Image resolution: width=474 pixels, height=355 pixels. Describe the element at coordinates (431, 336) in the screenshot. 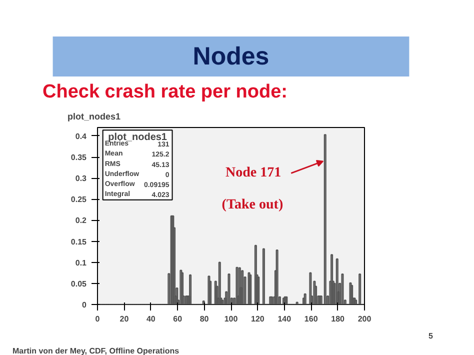

I see `text: 5` at that location.